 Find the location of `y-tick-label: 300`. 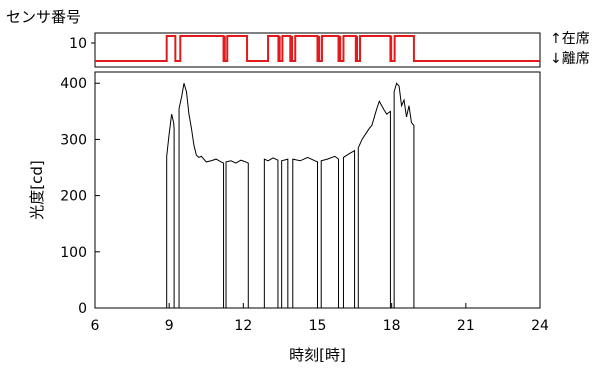

y-tick-label: 300 is located at coordinates (73, 140).